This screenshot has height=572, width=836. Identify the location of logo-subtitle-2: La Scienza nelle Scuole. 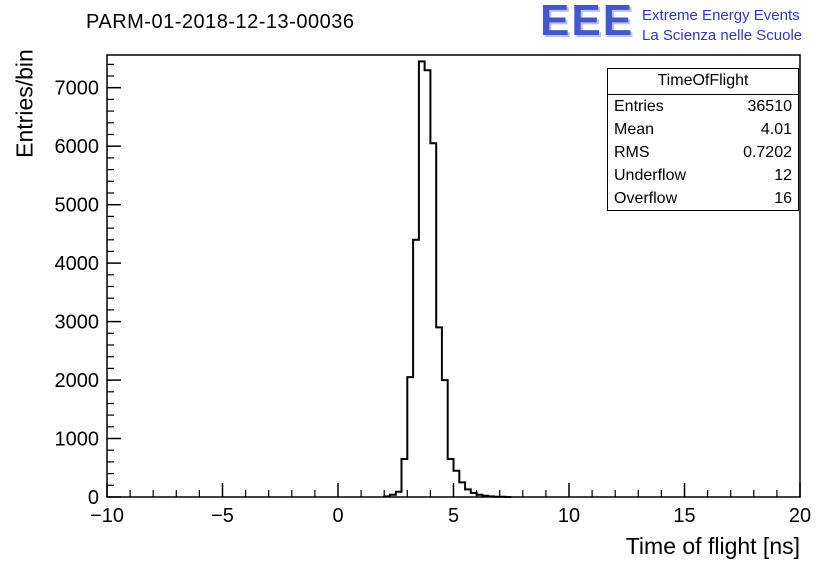
(722, 35).